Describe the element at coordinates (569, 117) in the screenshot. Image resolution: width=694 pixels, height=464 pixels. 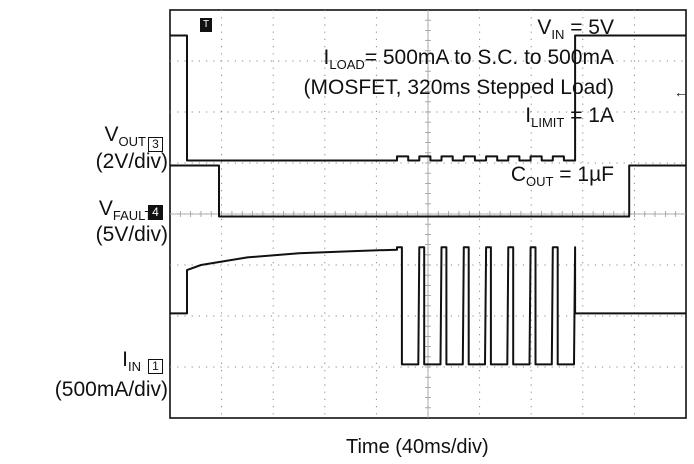
I see `ilimit-annotation: ILIMIT = 1A` at that location.